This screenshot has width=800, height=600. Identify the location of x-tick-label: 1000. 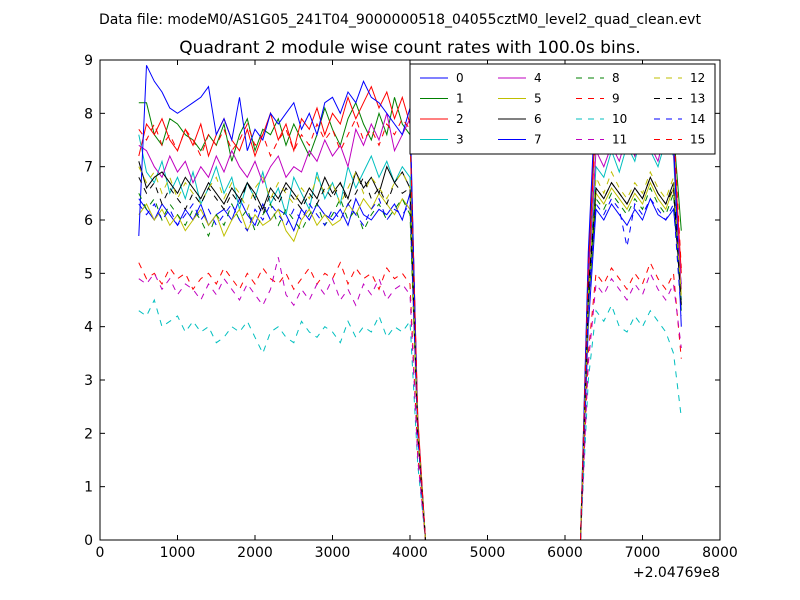
(178, 553).